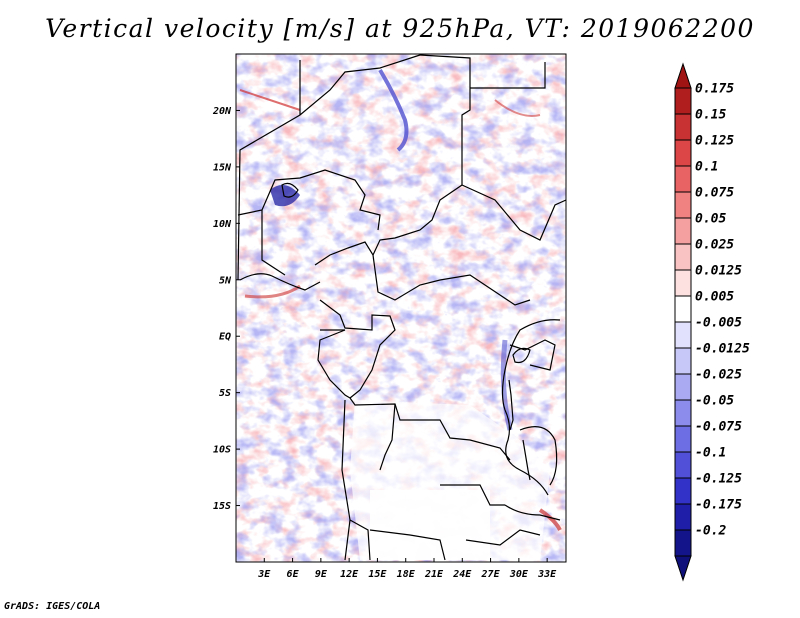  Describe the element at coordinates (714, 193) in the screenshot. I see `colorbar-label: 0.075` at that location.